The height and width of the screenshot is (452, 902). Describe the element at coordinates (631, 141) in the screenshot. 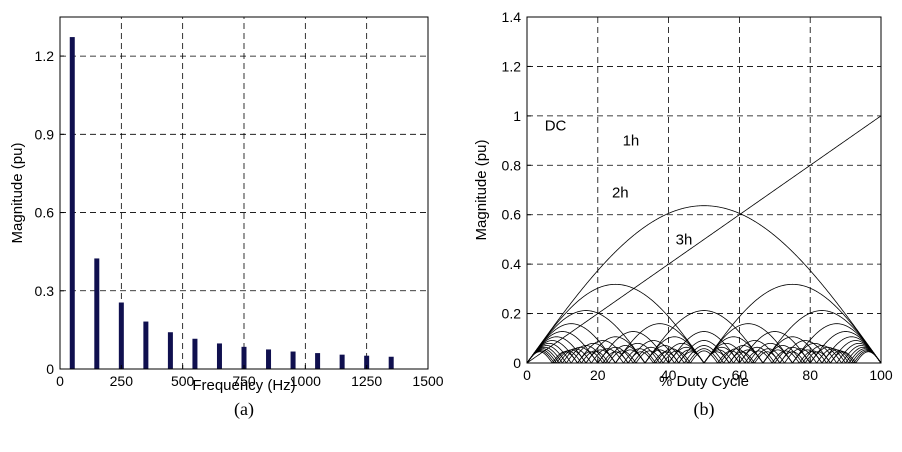

I see `annotation-label: 1h` at that location.